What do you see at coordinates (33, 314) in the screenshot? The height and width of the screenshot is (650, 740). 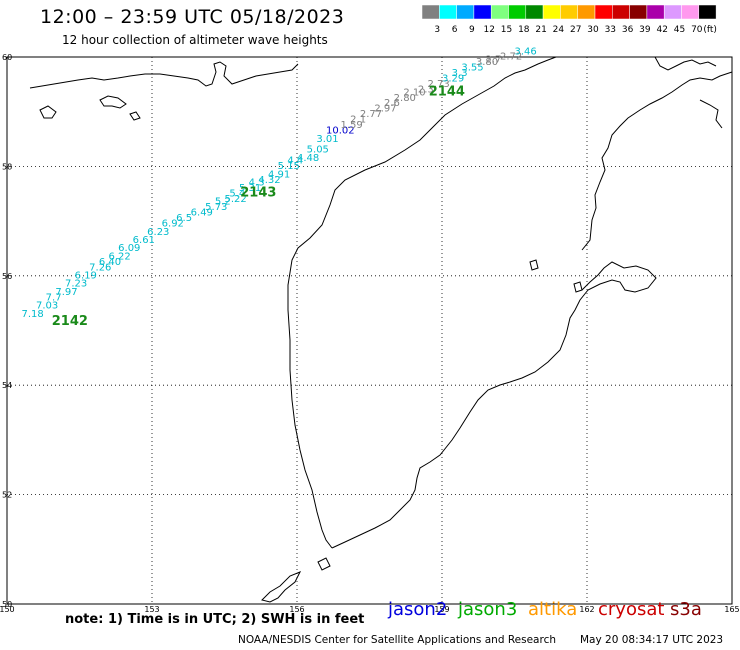 I see `swh-point: 7.18` at bounding box center [33, 314].